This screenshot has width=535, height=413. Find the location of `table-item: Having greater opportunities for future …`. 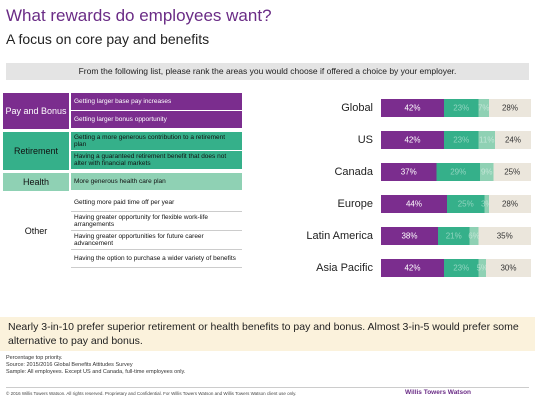

table-item: Having greater opportunities for future … is located at coordinates (156, 240).